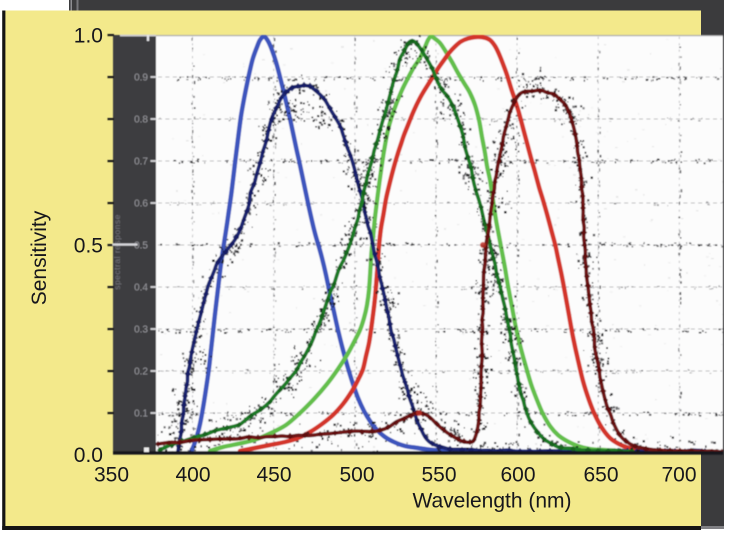  What do you see at coordinates (273, 475) in the screenshot?
I see `svg-text: 450` at bounding box center [273, 475].